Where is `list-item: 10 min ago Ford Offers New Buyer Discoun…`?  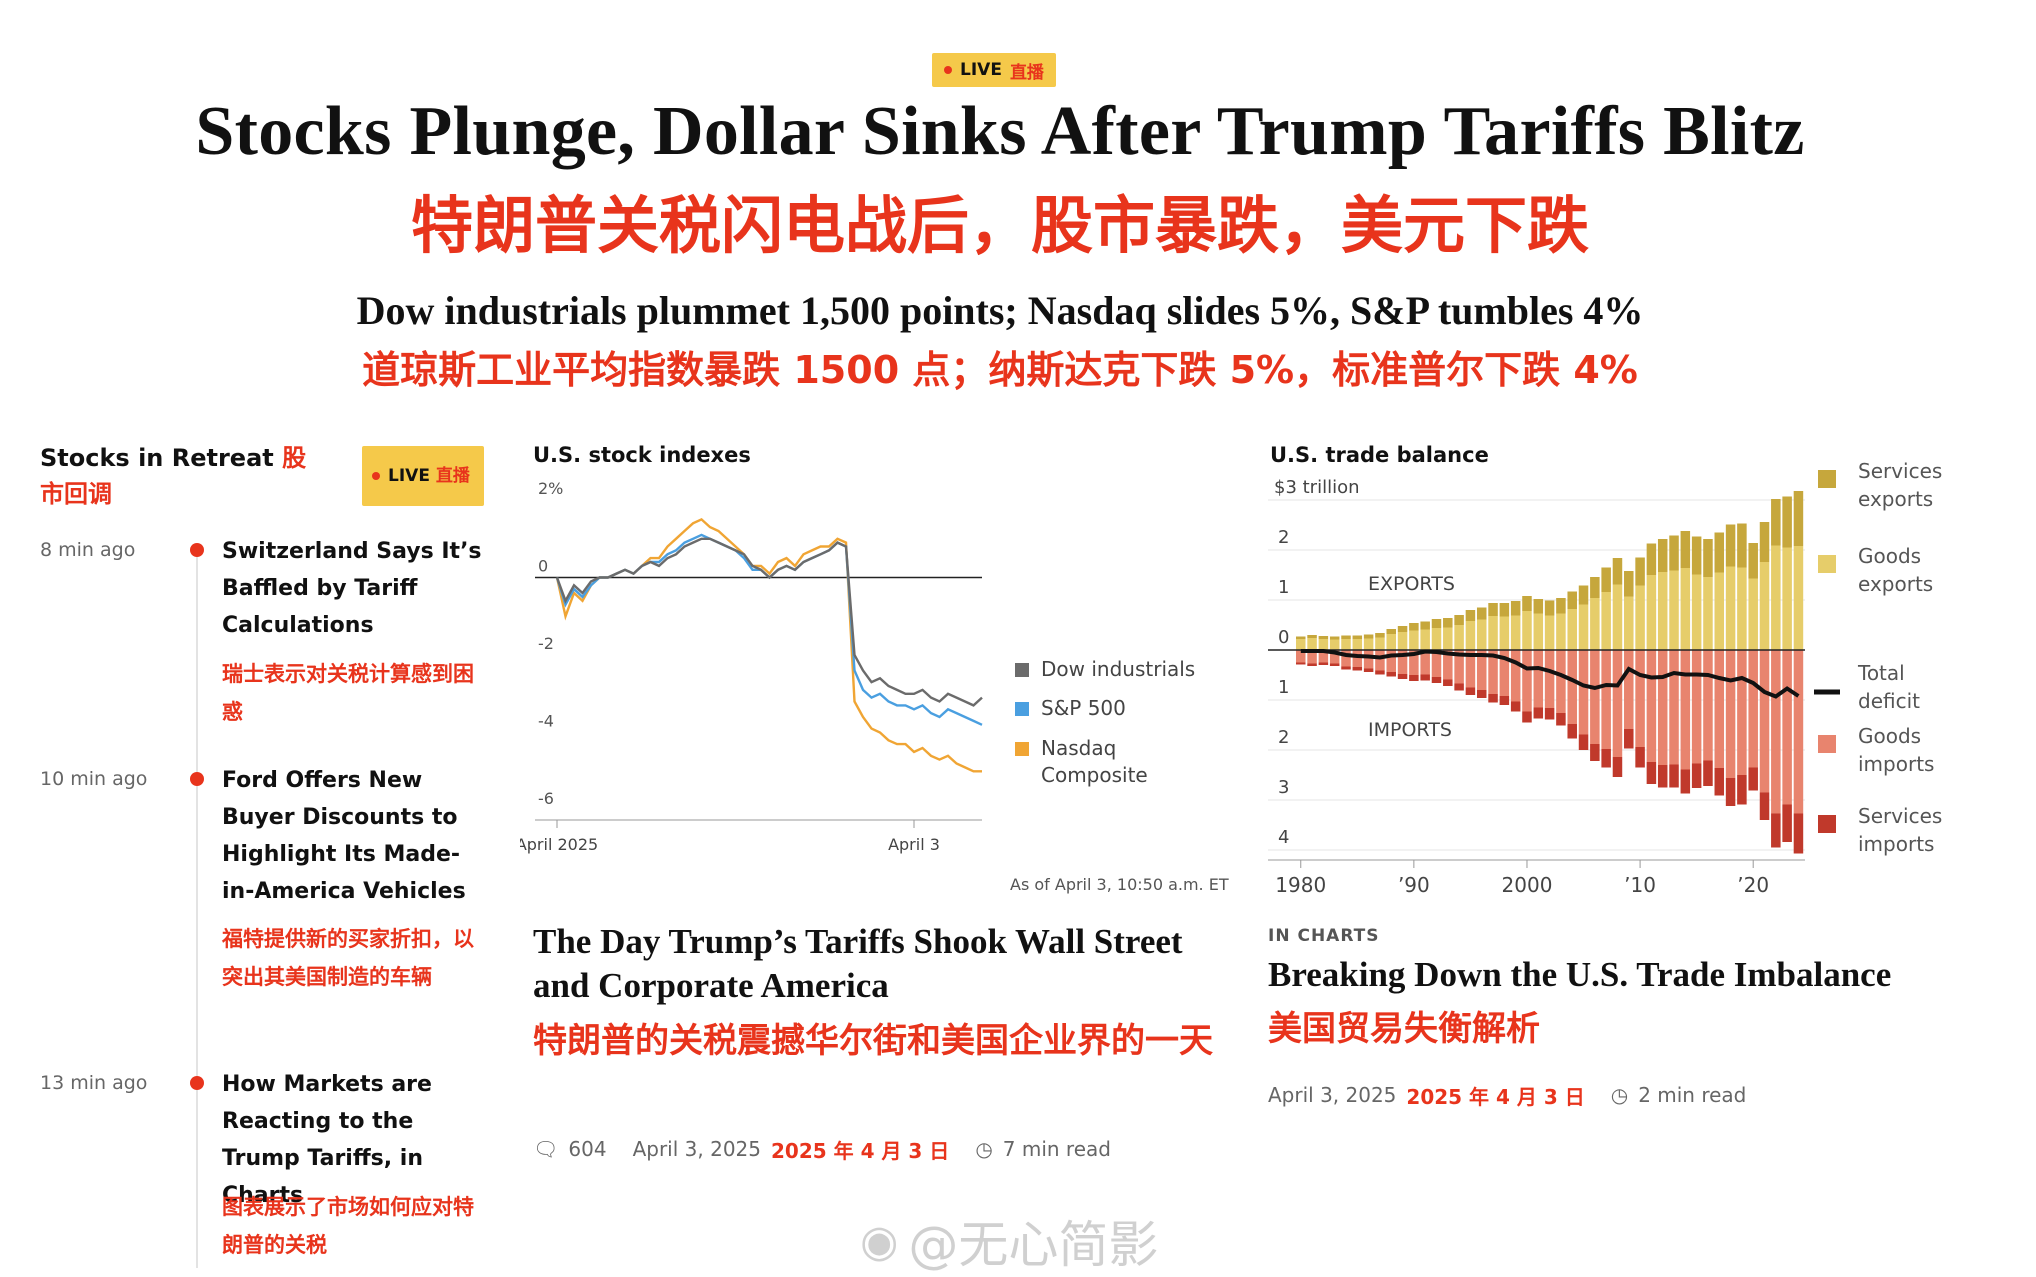 list-item: 10 min ago Ford Offers New Buyer Discoun… is located at coordinates (265, 894).